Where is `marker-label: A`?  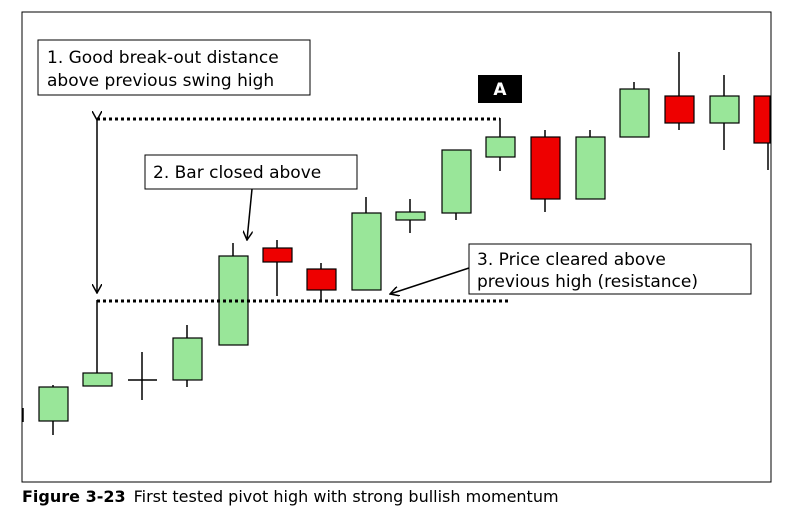 marker-label: A is located at coordinates (500, 90).